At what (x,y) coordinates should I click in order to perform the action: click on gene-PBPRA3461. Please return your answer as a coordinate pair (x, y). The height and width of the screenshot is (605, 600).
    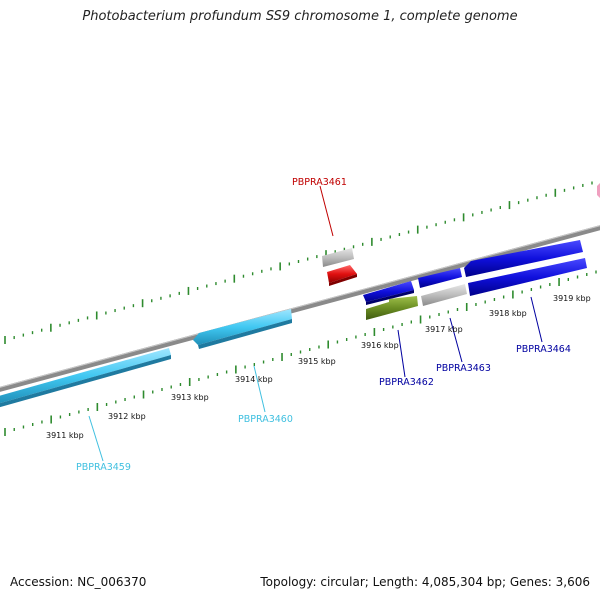
    Looking at the image, I should click on (342, 275).